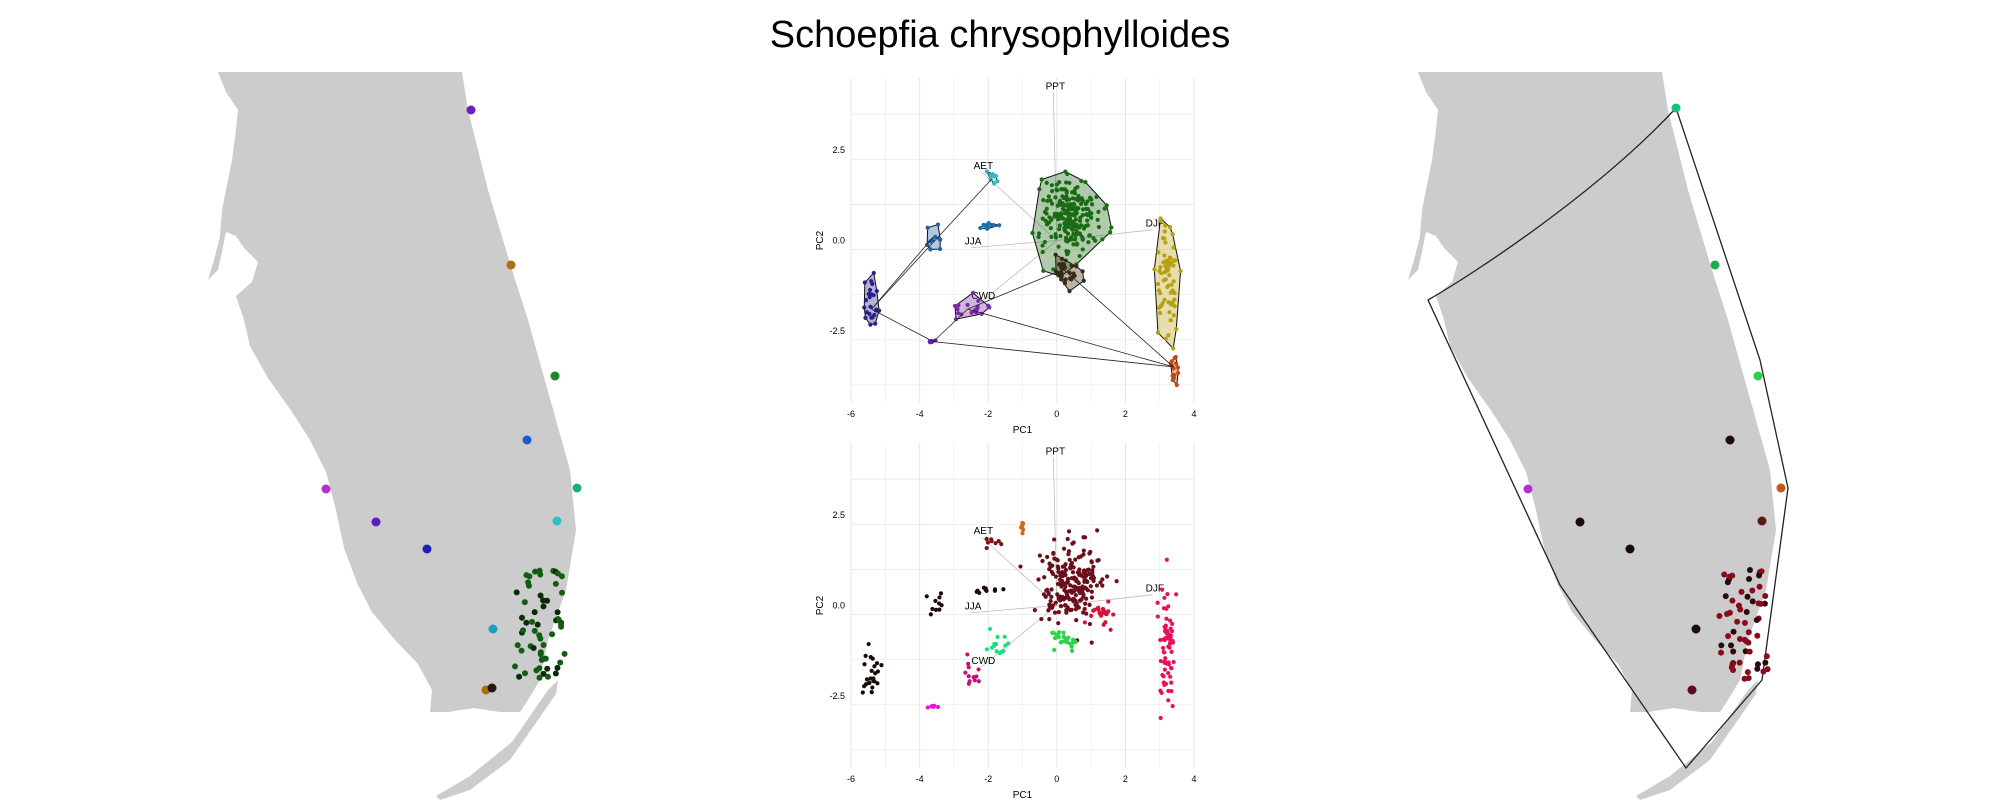 This screenshot has height=800, width=2000. I want to click on x-tick-label: 0, so click(1056, 779).